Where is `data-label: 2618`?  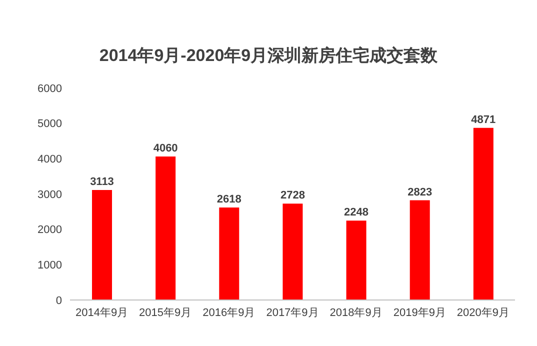
data-label: 2618 is located at coordinates (229, 199).